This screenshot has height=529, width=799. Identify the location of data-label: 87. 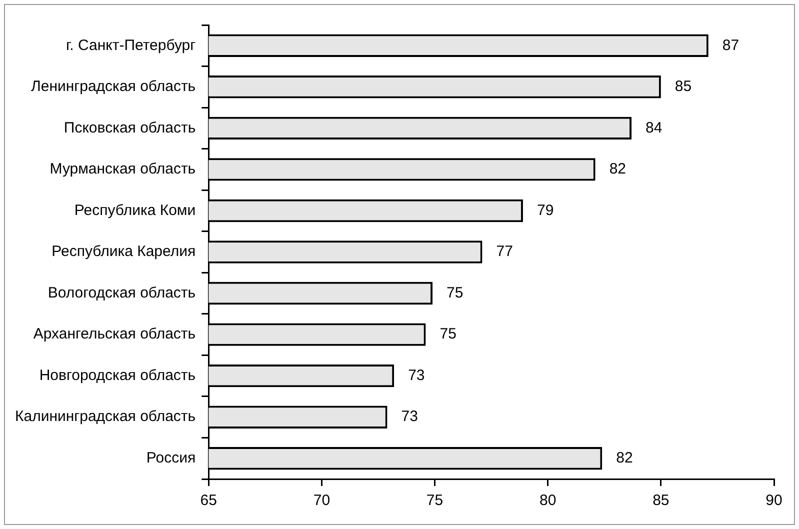
(731, 45).